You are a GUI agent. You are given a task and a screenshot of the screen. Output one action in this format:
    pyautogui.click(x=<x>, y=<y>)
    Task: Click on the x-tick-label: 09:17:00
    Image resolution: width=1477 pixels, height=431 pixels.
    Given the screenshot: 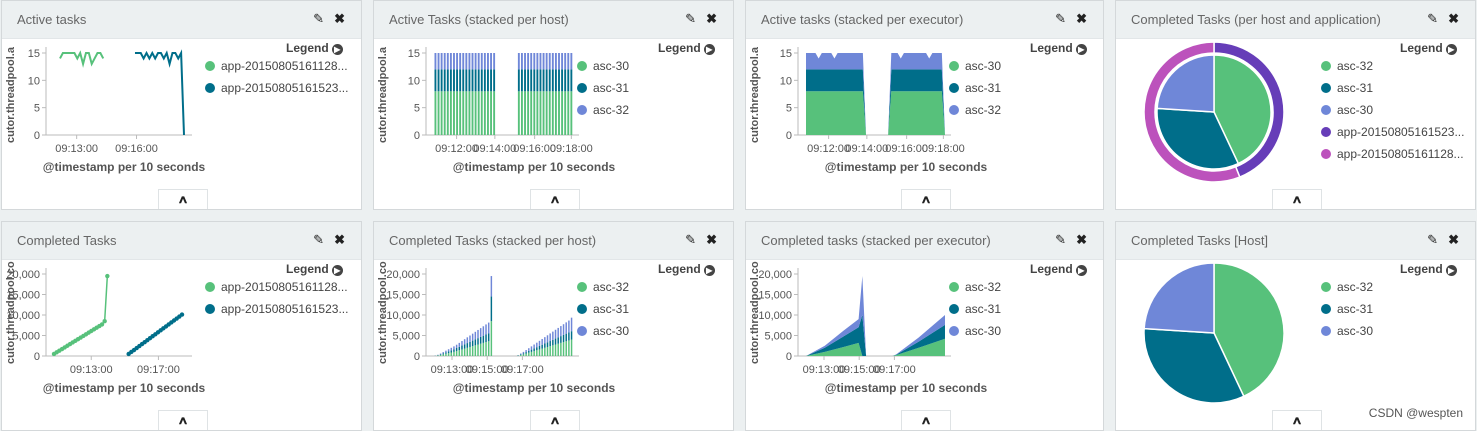 What is the action you would take?
    pyautogui.click(x=522, y=370)
    